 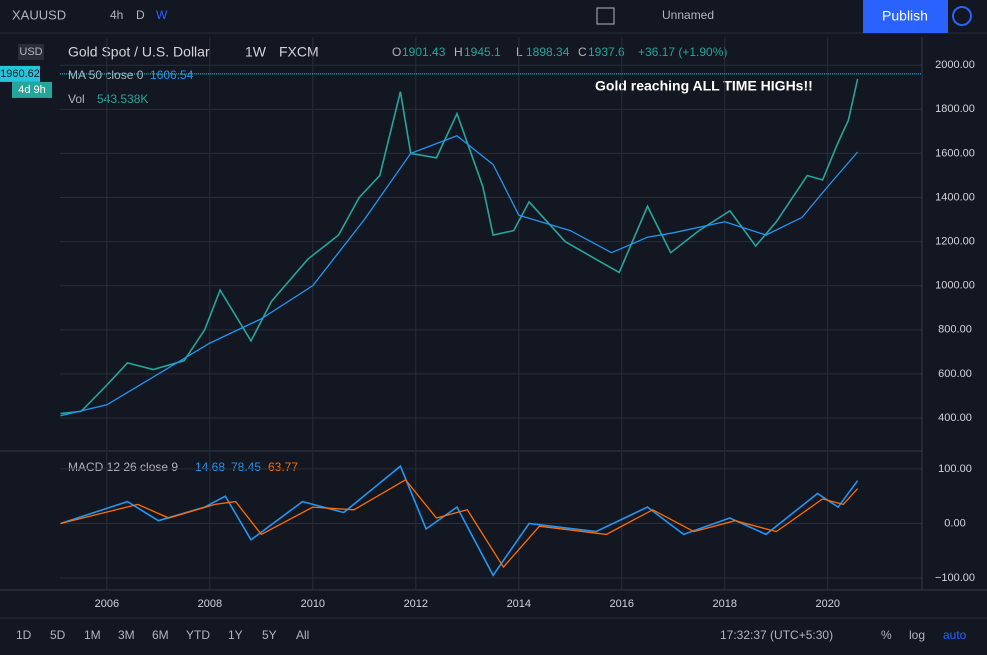 What do you see at coordinates (955, 153) in the screenshot?
I see `y-tick-label: 1600.00` at bounding box center [955, 153].